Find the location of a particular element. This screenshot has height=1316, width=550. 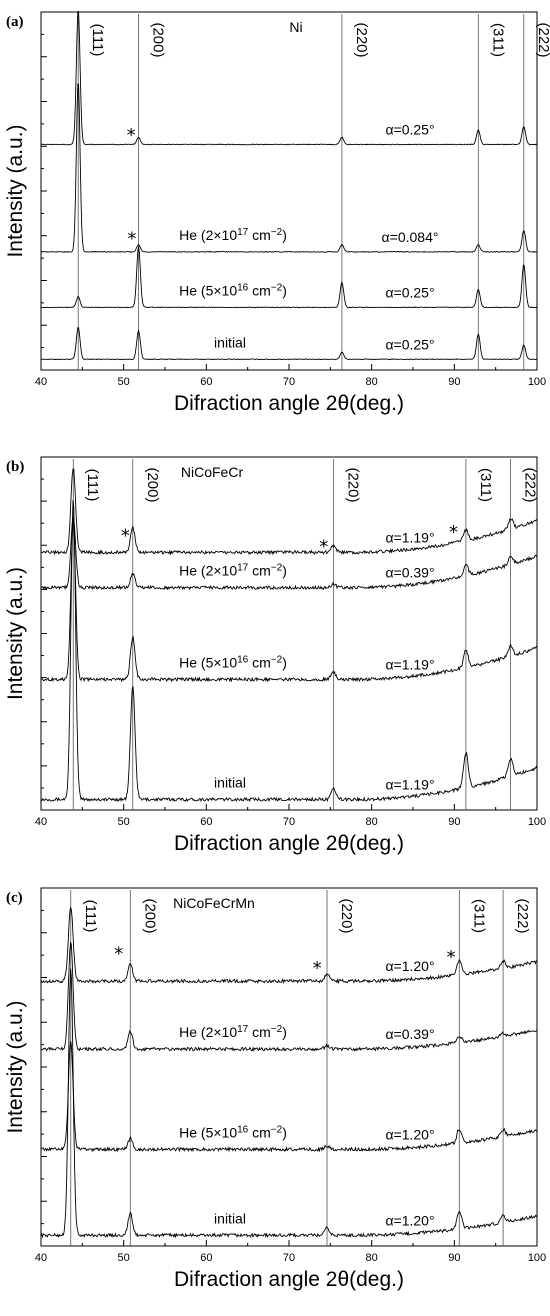

panel-label: (b) is located at coordinates (15, 467).